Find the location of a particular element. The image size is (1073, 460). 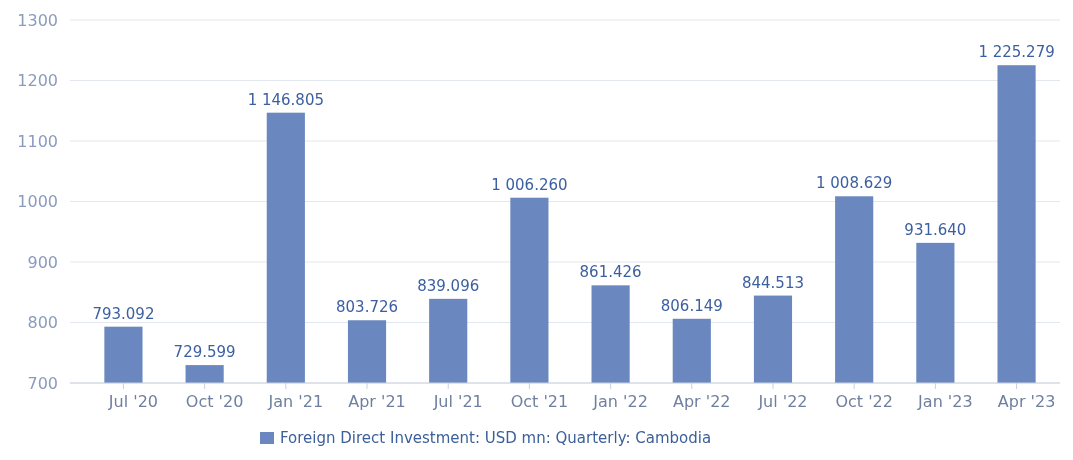

text: 861.426 is located at coordinates (610, 272).